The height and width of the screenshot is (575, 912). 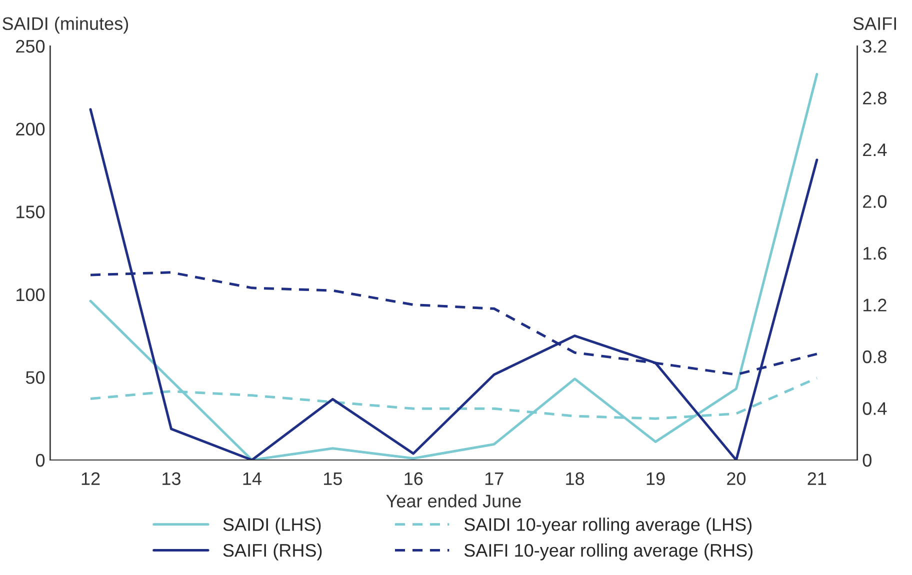 What do you see at coordinates (874, 23) in the screenshot?
I see `y2-axis-title: SAIFI` at bounding box center [874, 23].